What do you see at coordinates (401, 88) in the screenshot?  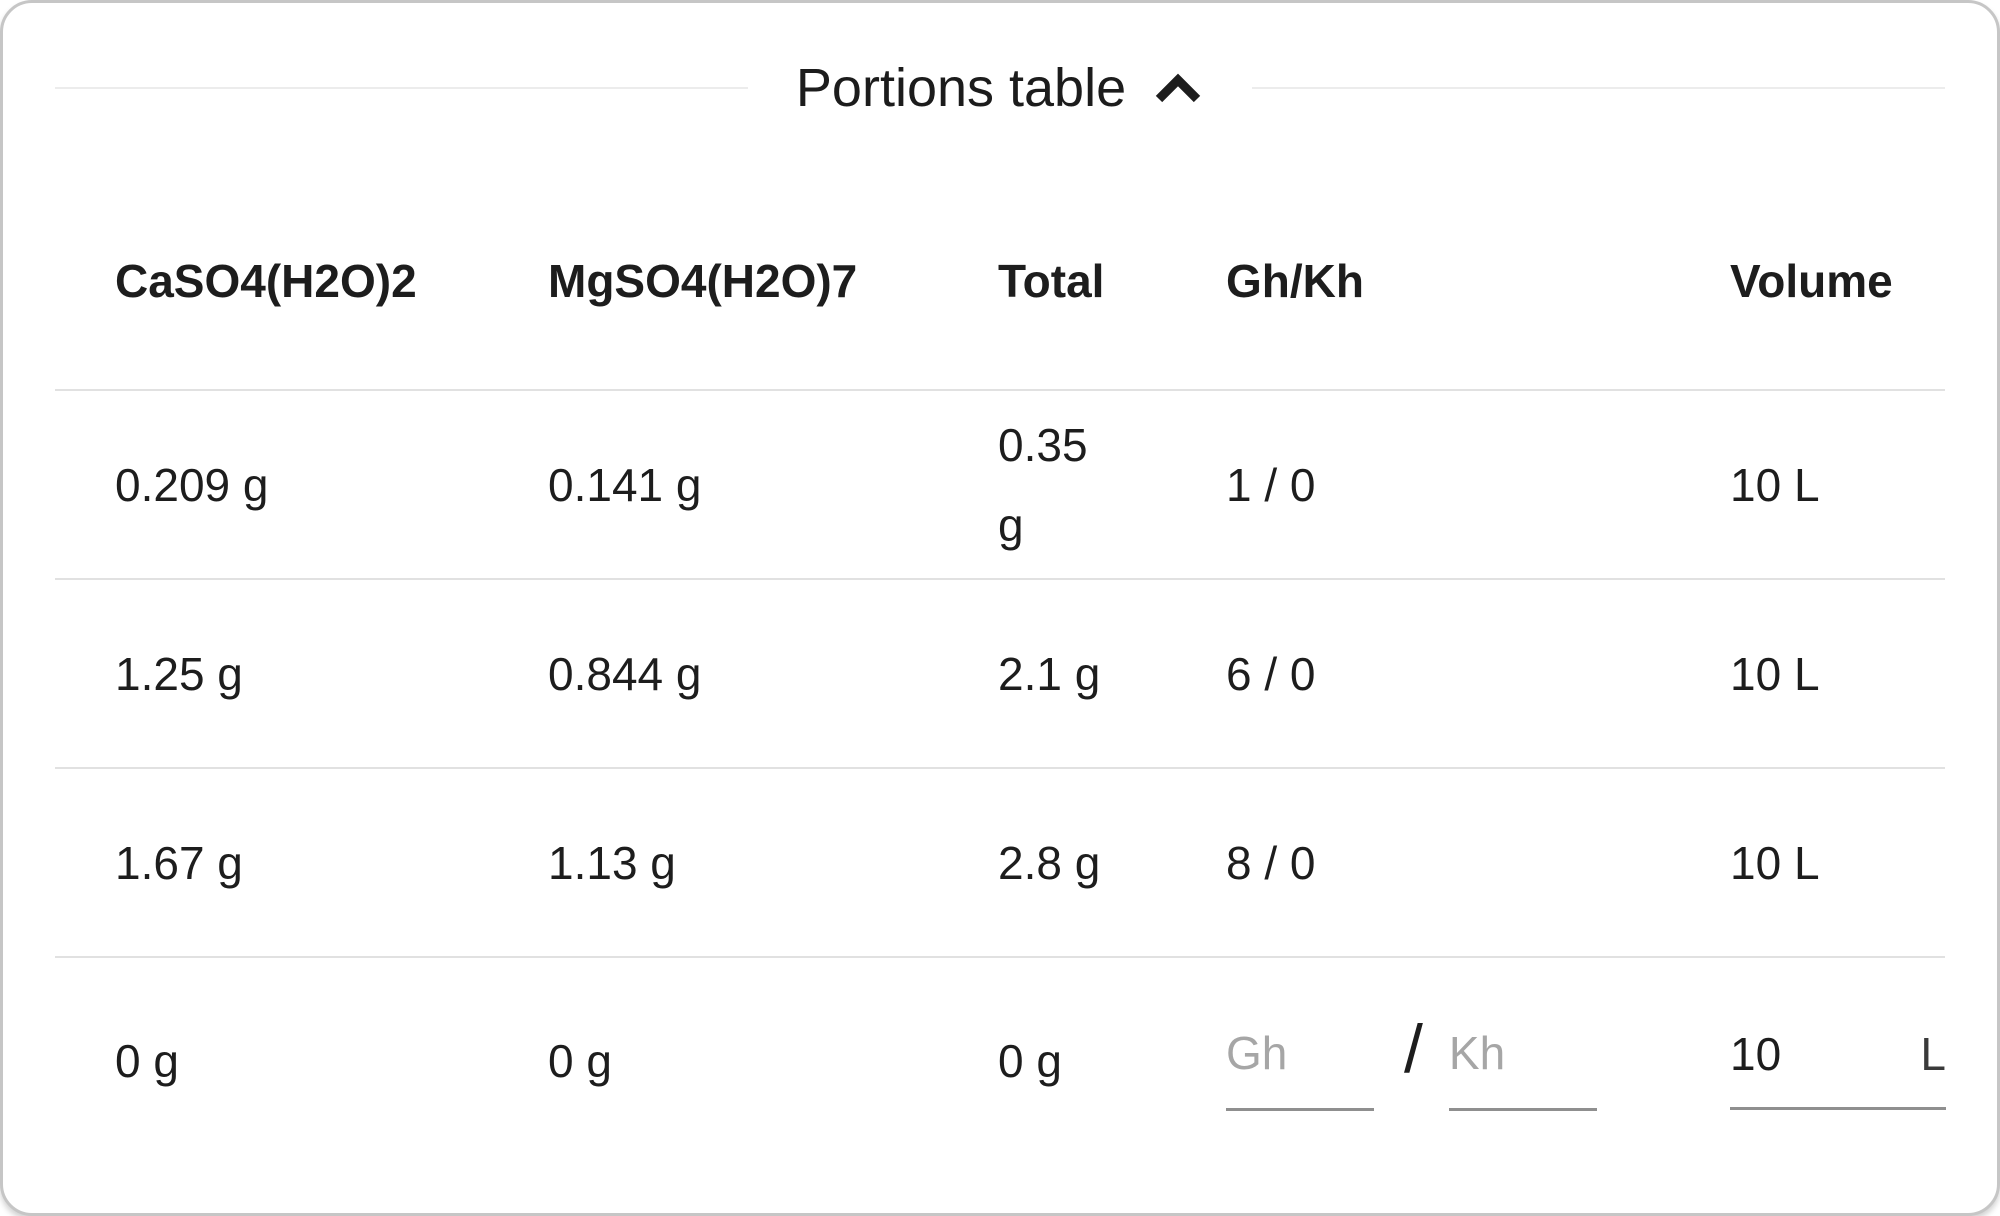 I see `header-divider-left` at bounding box center [401, 88].